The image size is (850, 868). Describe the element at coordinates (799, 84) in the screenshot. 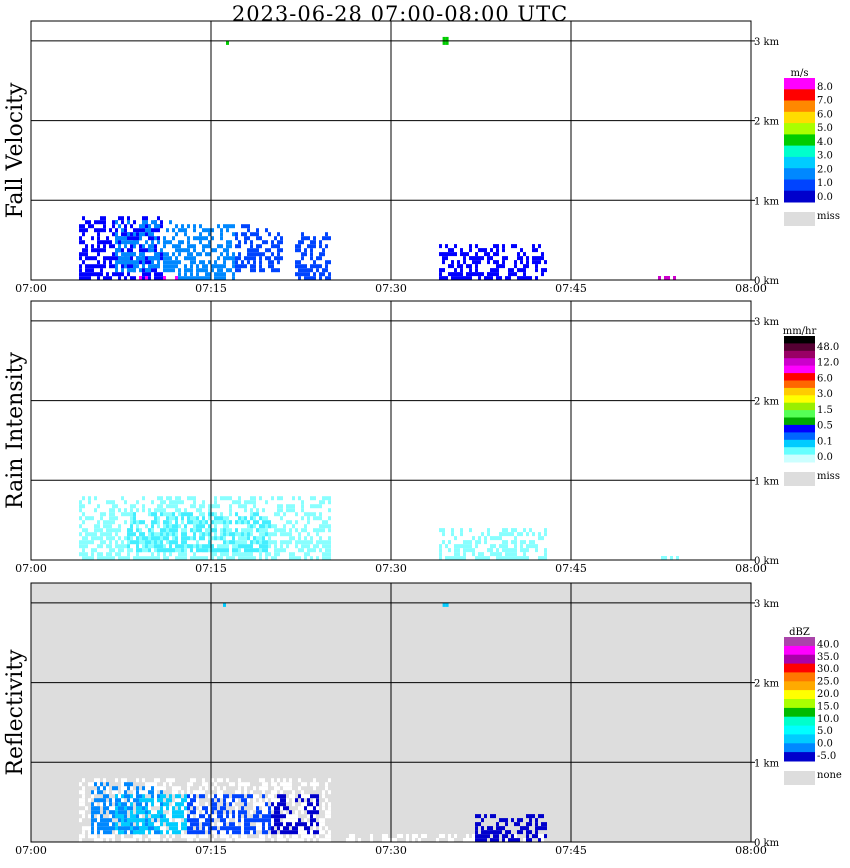

I see `legend-swatch` at that location.